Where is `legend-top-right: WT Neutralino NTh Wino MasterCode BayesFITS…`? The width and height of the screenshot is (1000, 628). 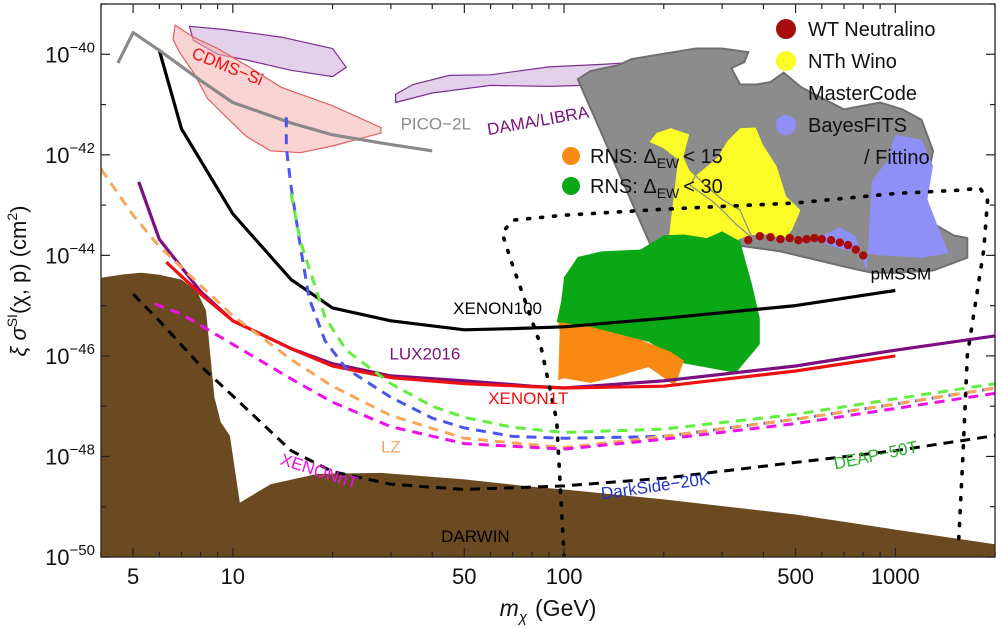 legend-top-right: WT Neutralino NTh Wino MasterCode BayesFITS… is located at coordinates (855, 94).